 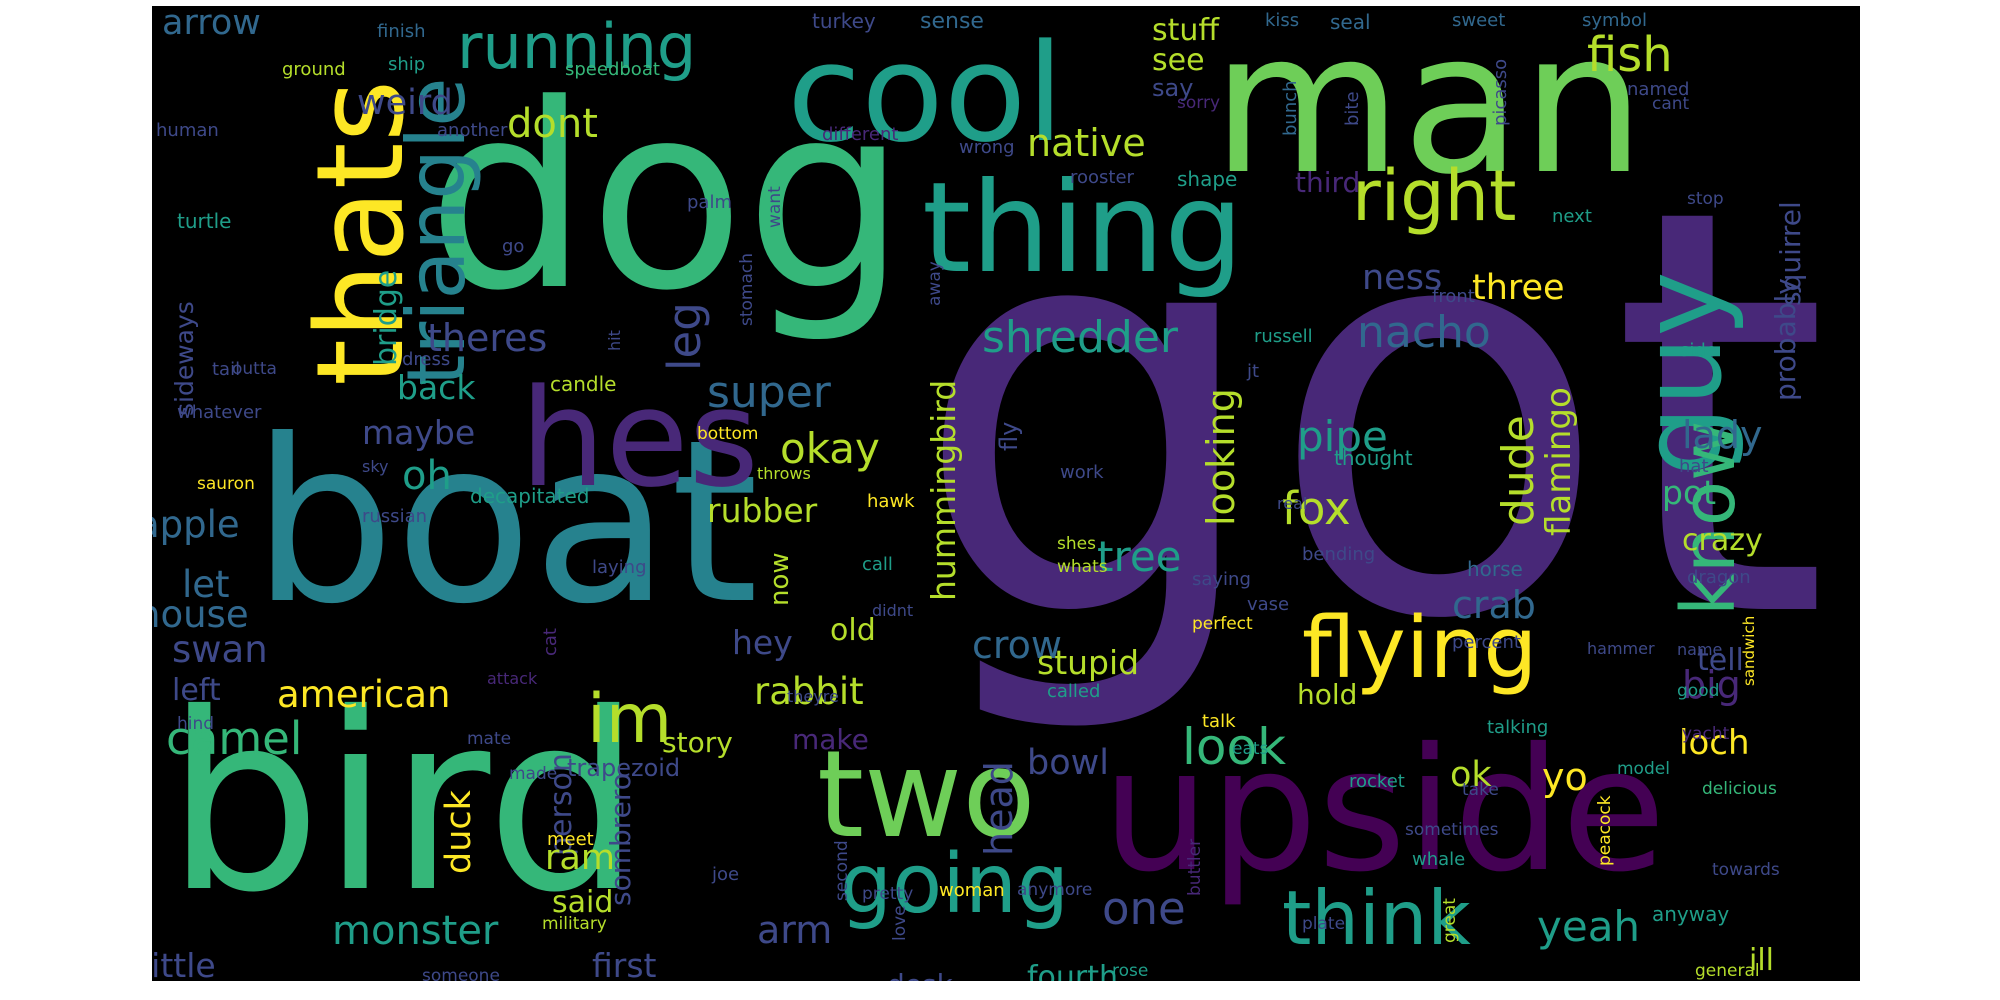 What do you see at coordinates (226, 484) in the screenshot?
I see `word-sauron: sauron` at bounding box center [226, 484].